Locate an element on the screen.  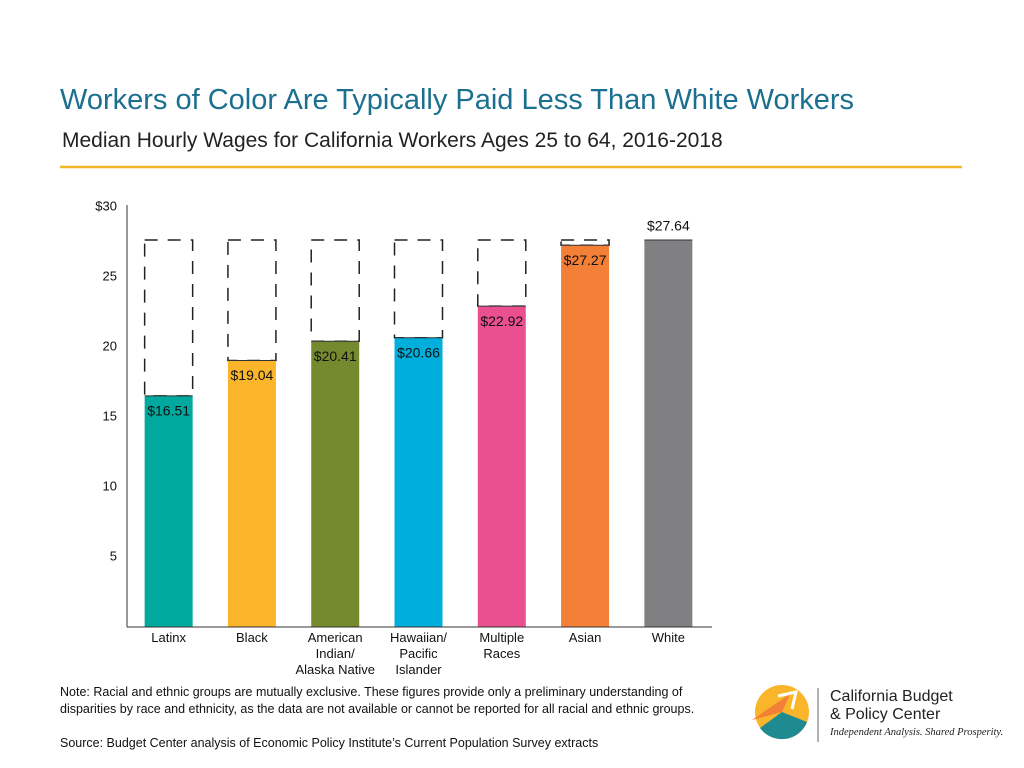
y-tick-label: 10 is located at coordinates (110, 485).